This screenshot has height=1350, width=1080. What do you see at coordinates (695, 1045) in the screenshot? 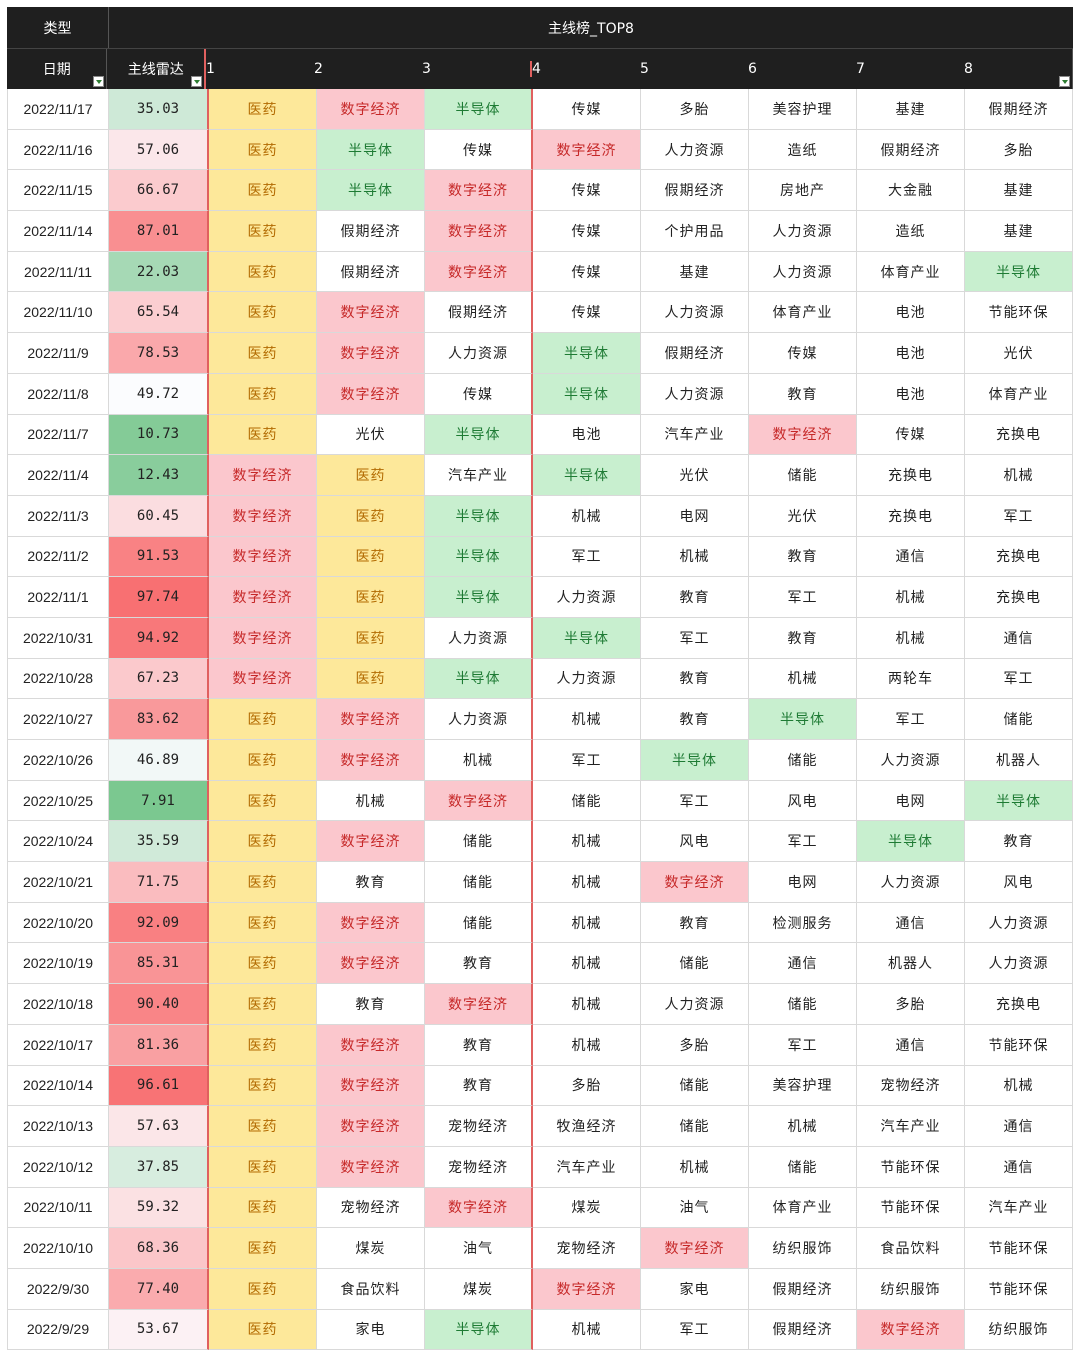
I see `sector-cell: 多胎` at bounding box center [695, 1045].